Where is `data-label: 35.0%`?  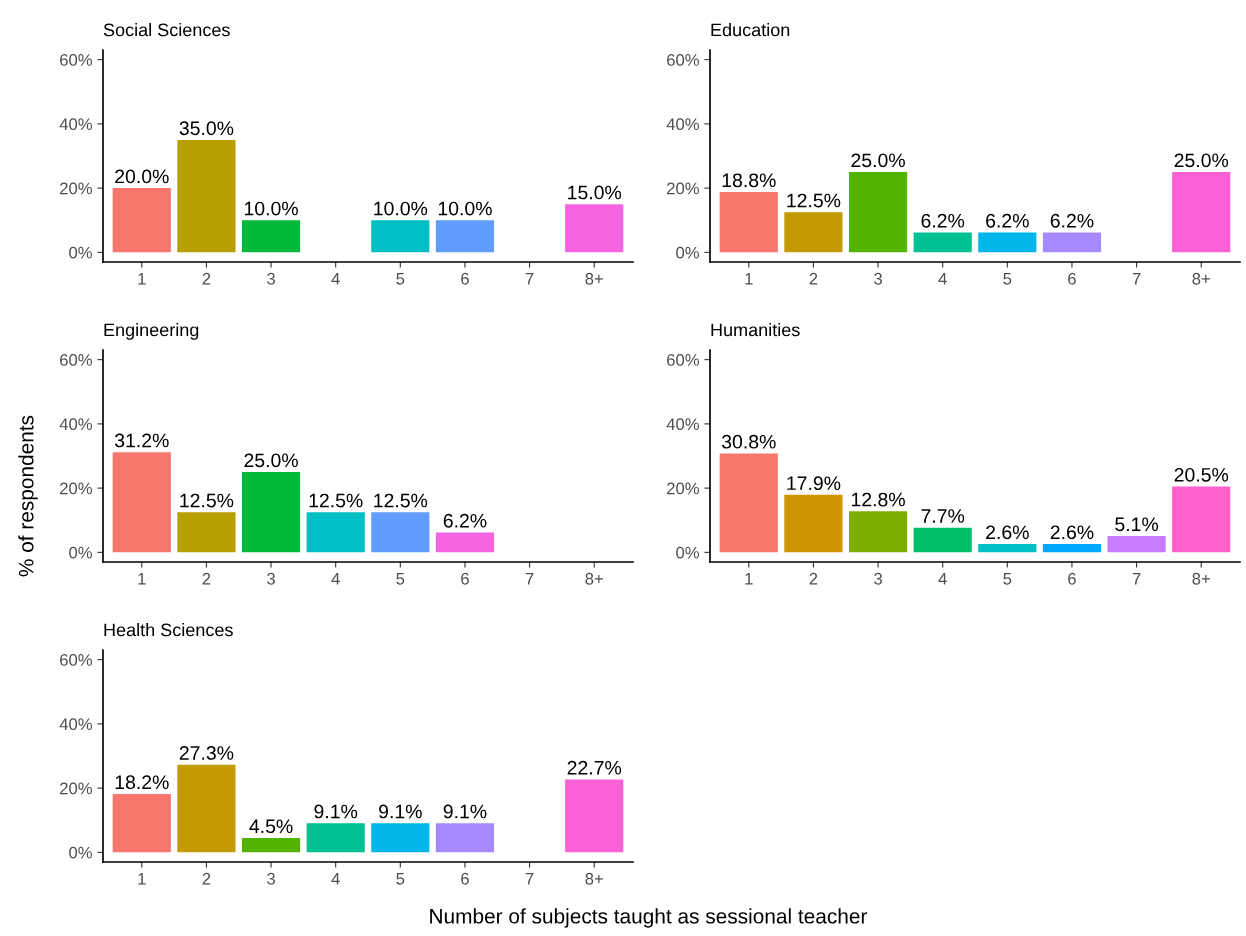 data-label: 35.0% is located at coordinates (206, 128).